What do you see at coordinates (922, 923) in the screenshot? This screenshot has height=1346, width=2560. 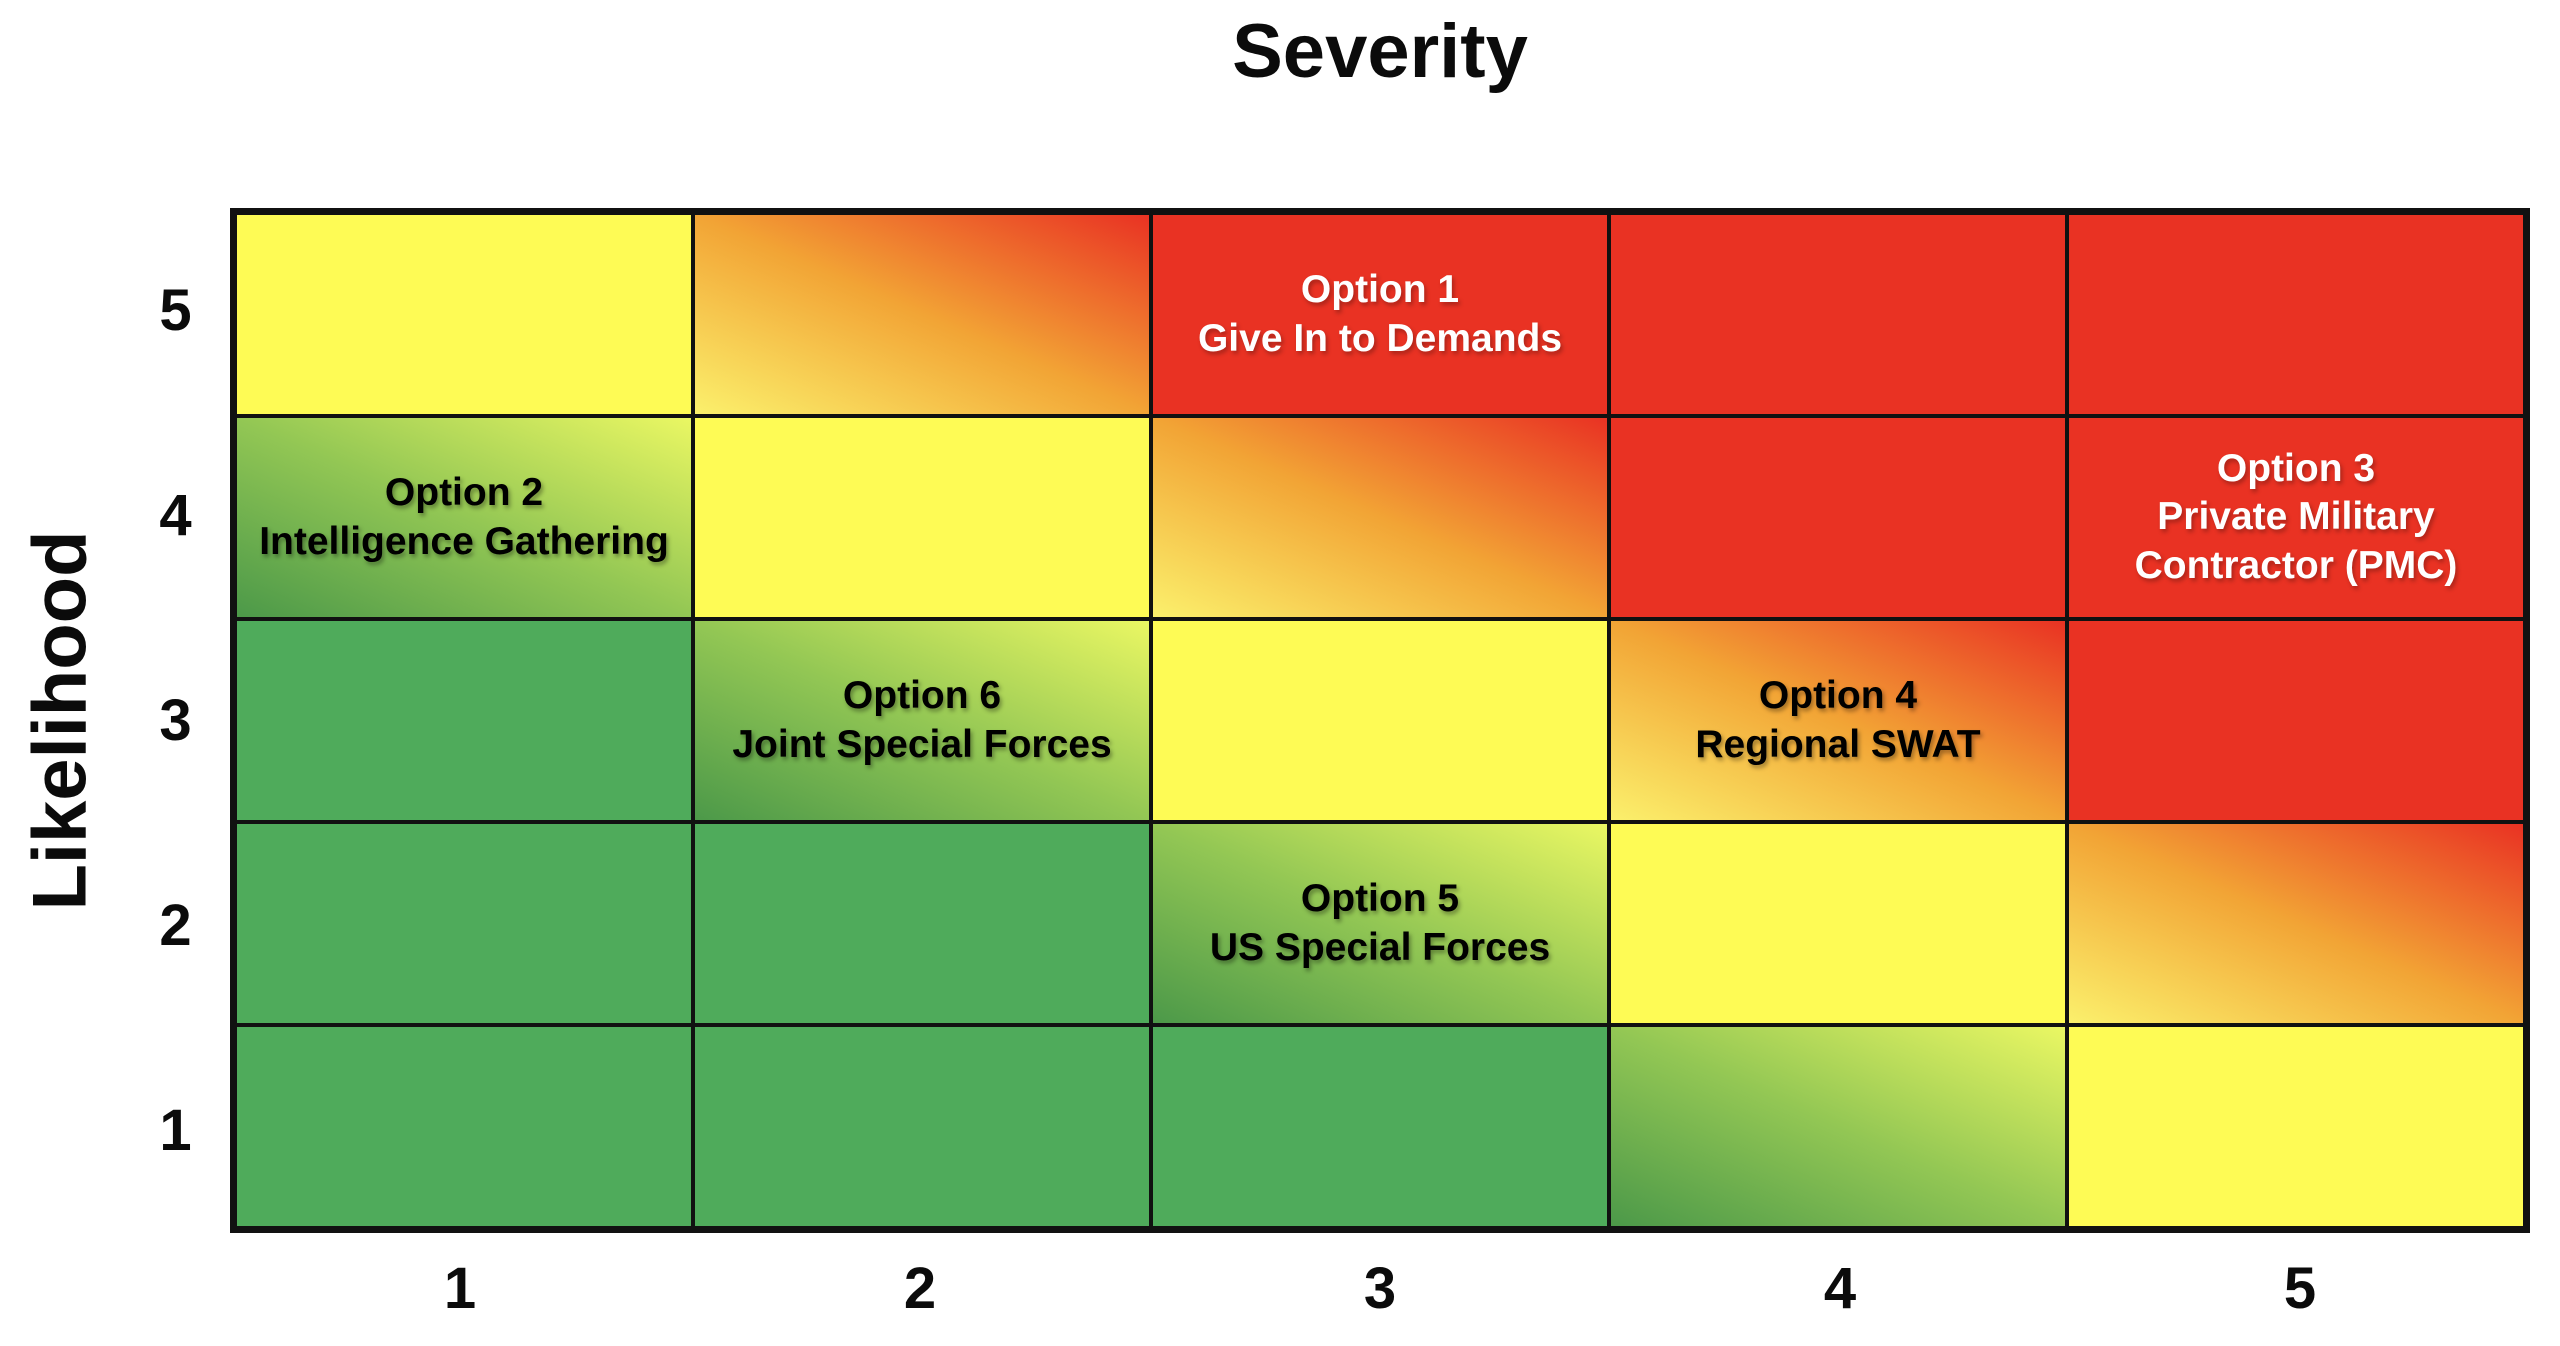 I see `cell-L2-S2` at bounding box center [922, 923].